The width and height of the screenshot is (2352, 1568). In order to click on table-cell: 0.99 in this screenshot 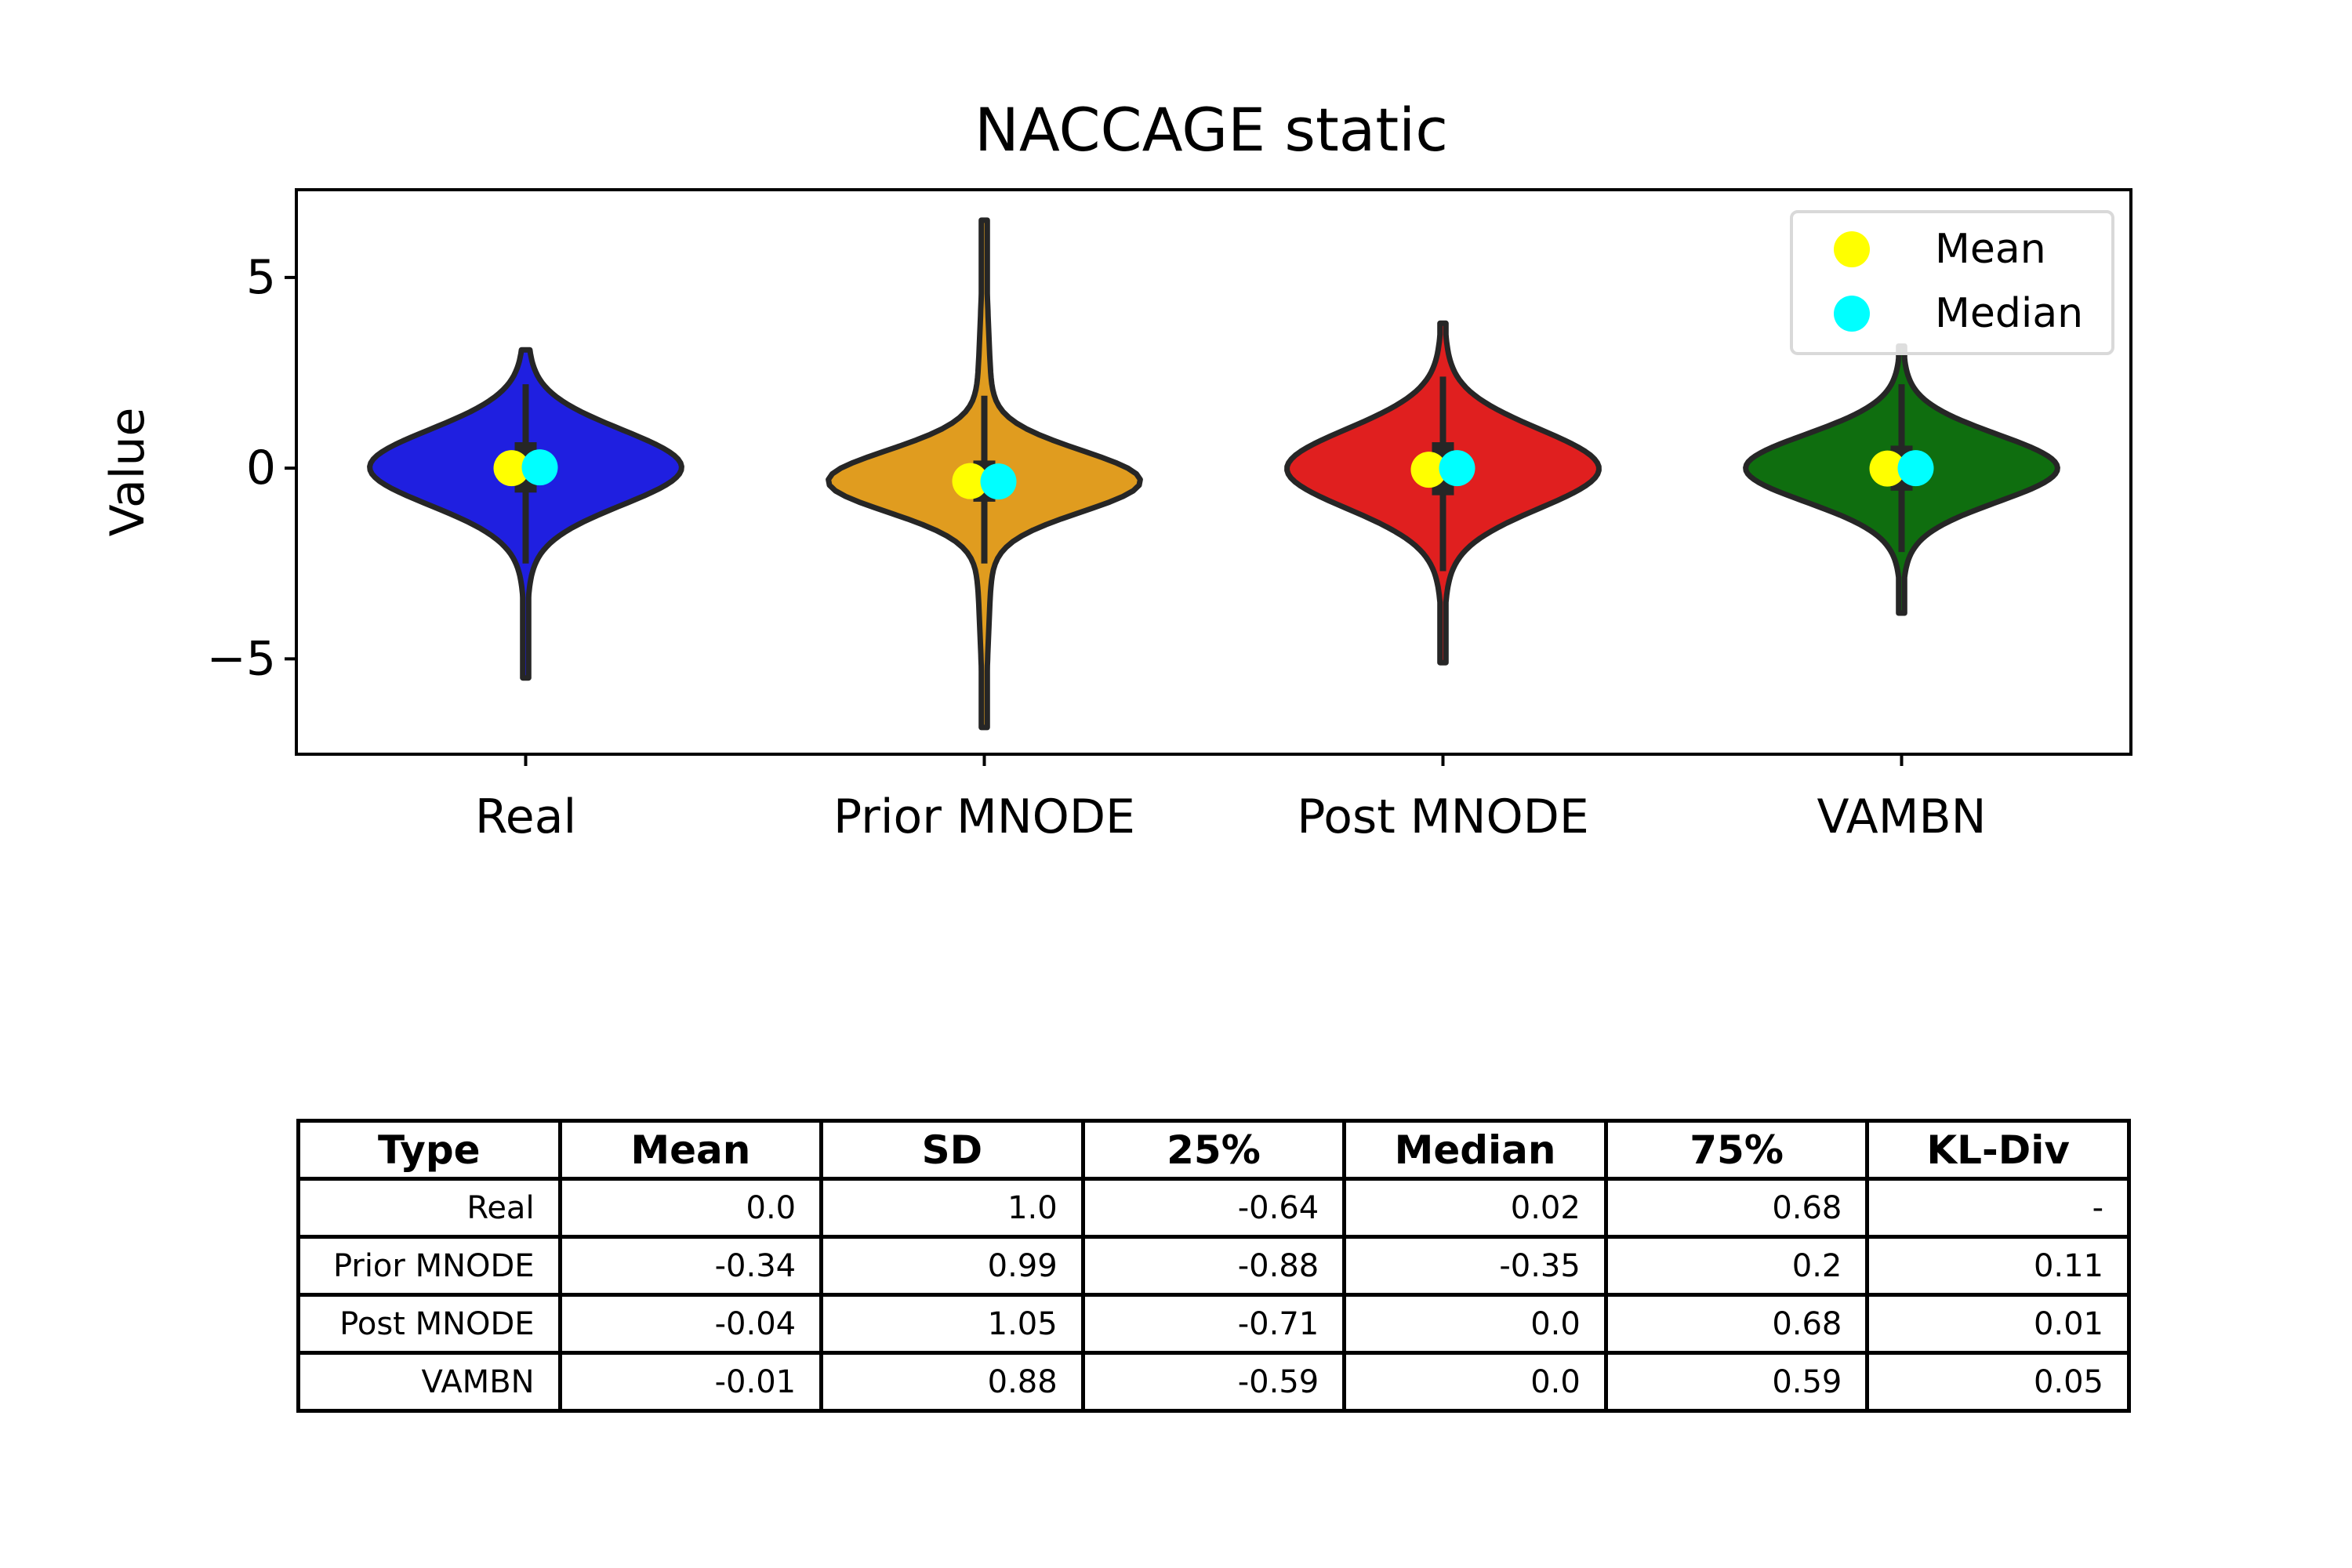, I will do `click(952, 1266)`.